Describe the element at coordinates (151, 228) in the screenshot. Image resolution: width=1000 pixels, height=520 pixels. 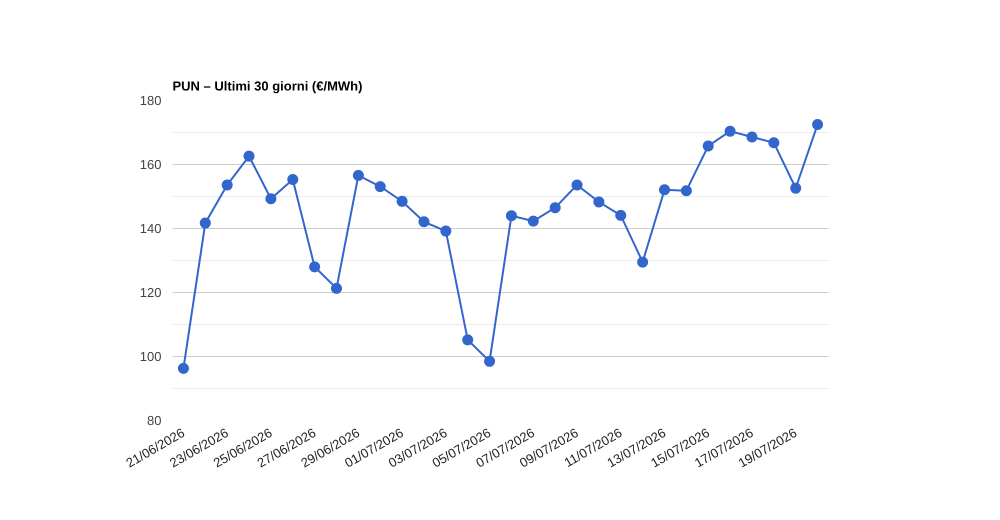
I see `y-tick-label: 140` at that location.